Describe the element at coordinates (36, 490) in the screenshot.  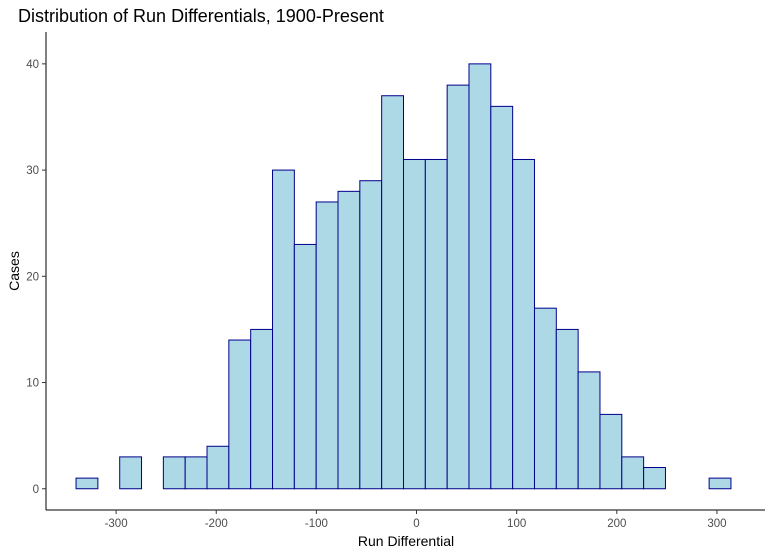
I see `y-tick-label: 0` at that location.